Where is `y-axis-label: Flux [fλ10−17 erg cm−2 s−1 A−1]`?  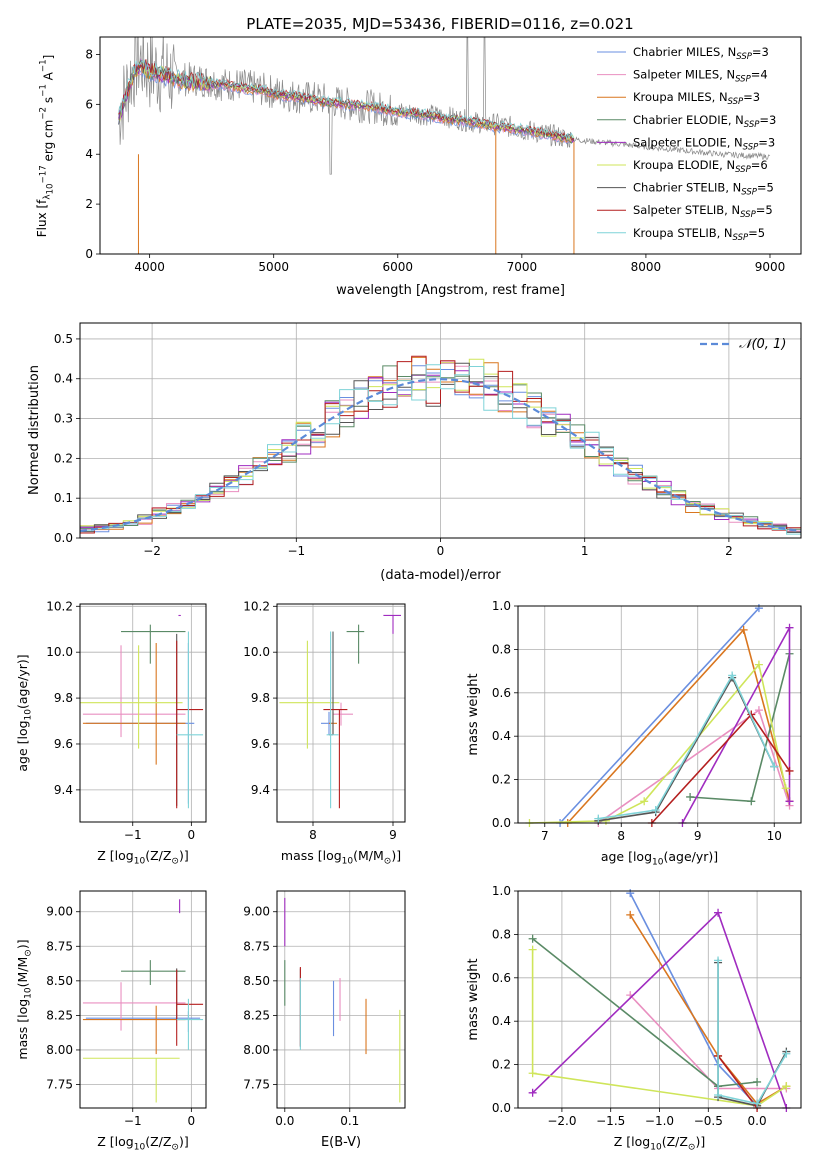
y-axis-label: Flux [fλ10−17 erg cm−2 s−1 A−1] is located at coordinates (45, 146).